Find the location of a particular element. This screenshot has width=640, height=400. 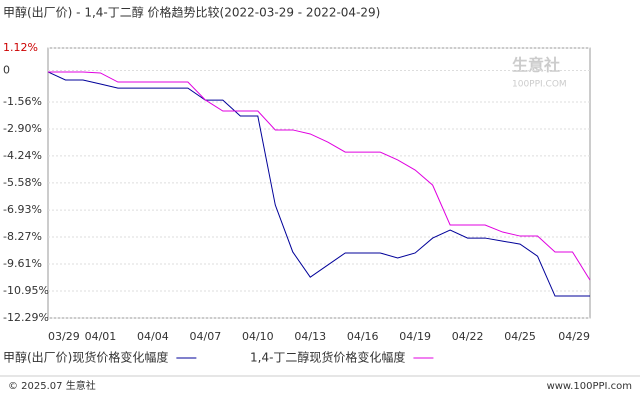

x-tick-label: 04/07 is located at coordinates (206, 336).